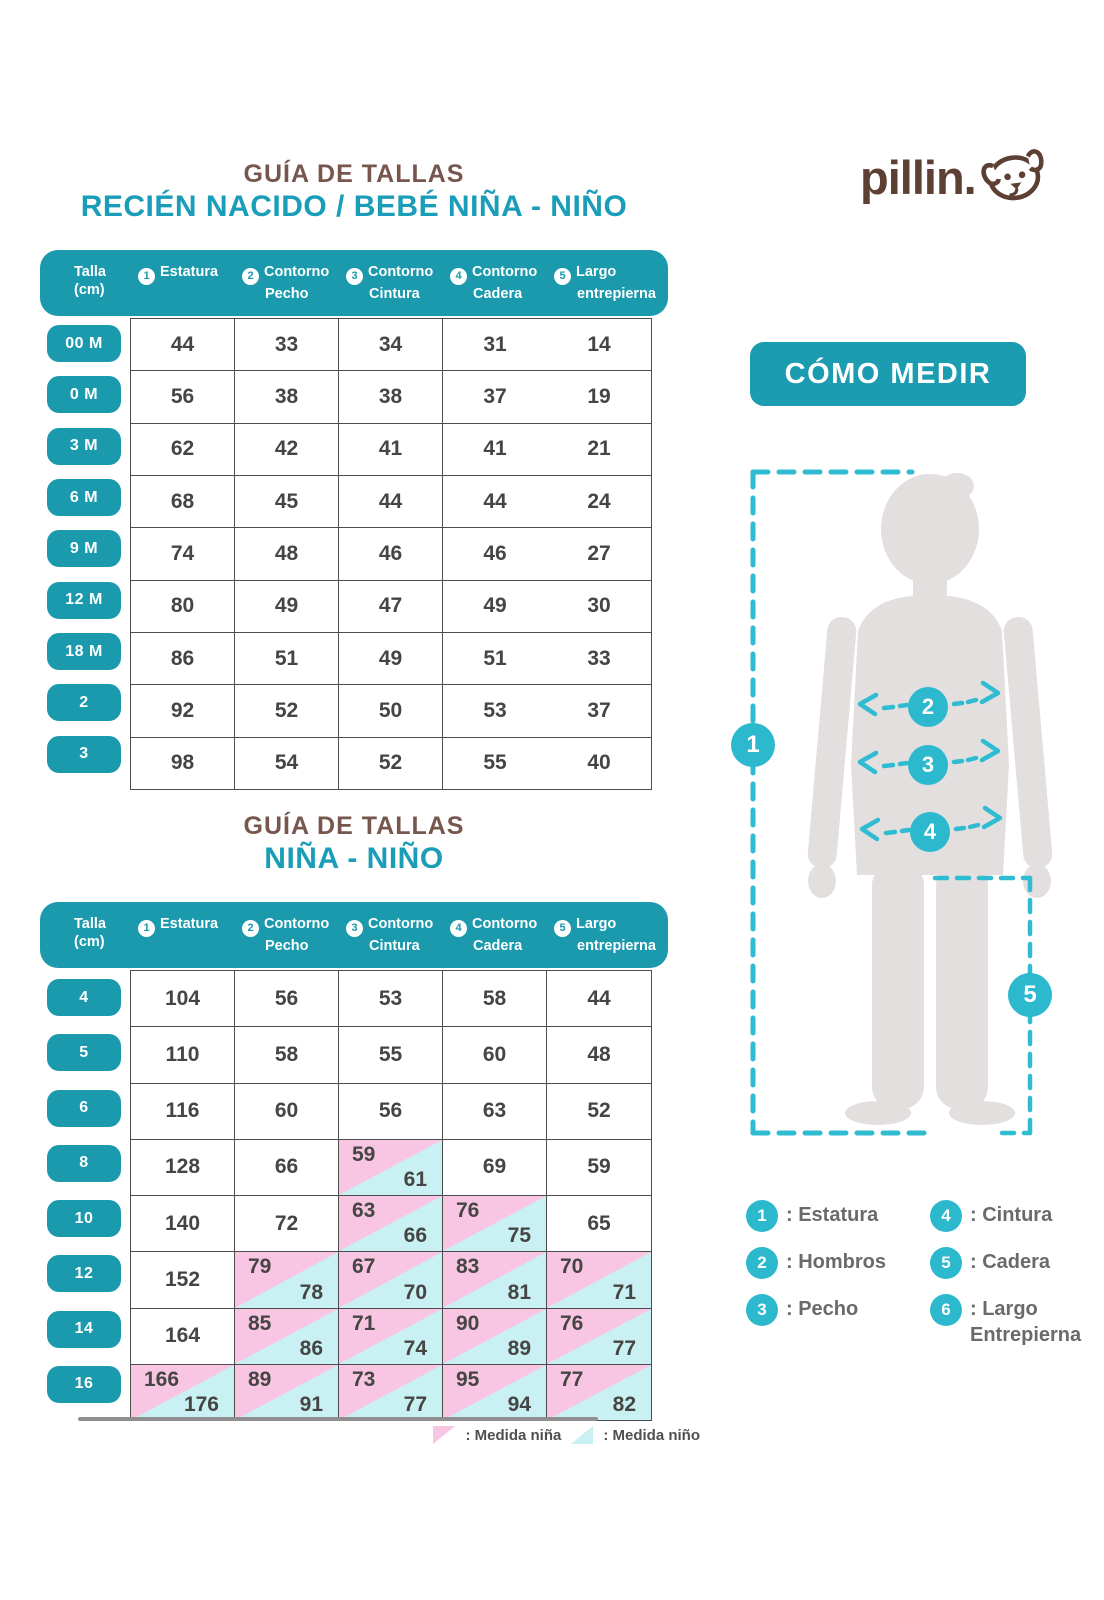 The image size is (1104, 1600). I want to click on table-cell: 21, so click(599, 449).